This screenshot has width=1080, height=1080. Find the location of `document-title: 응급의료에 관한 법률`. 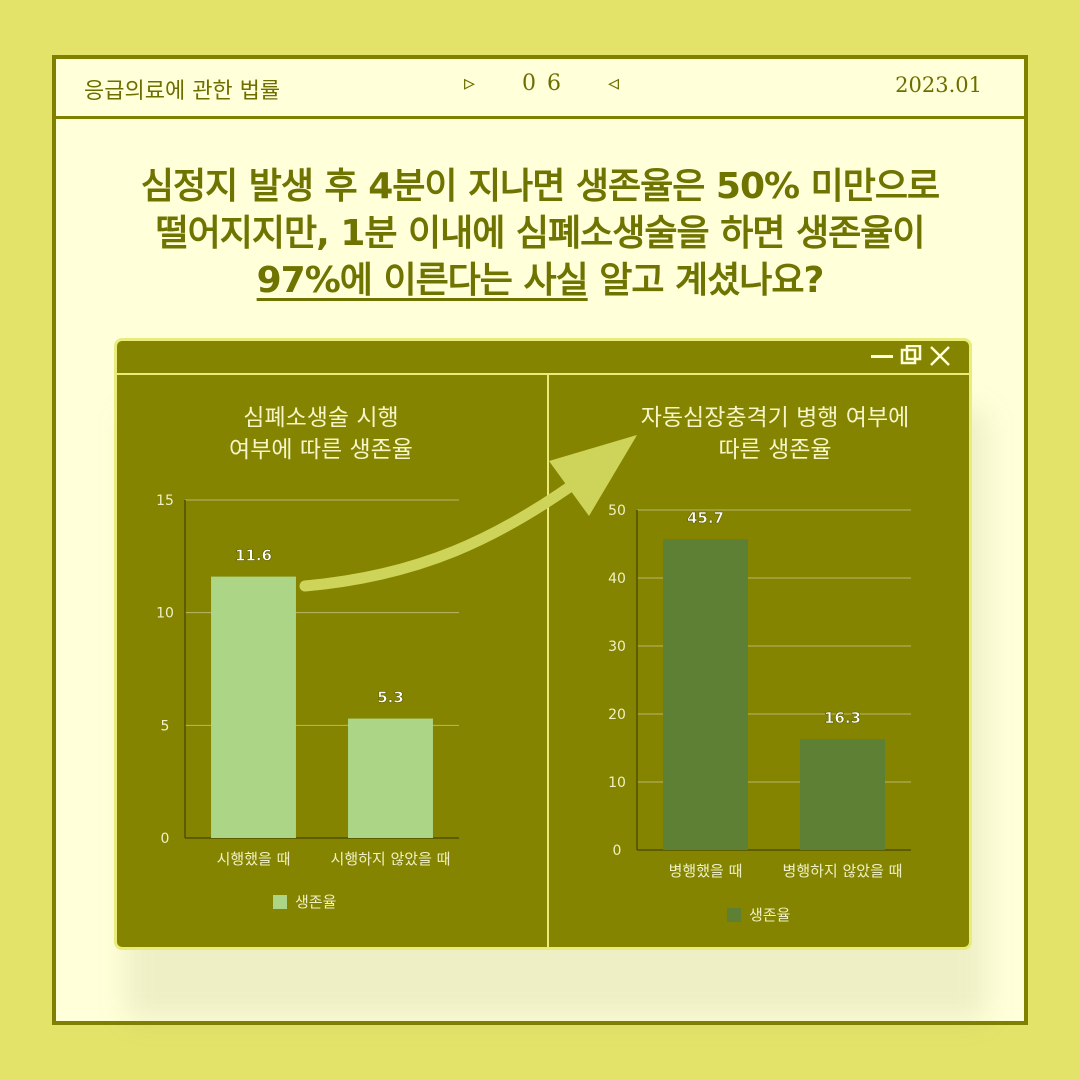

document-title: 응급의료에 관한 법률 is located at coordinates (182, 91).